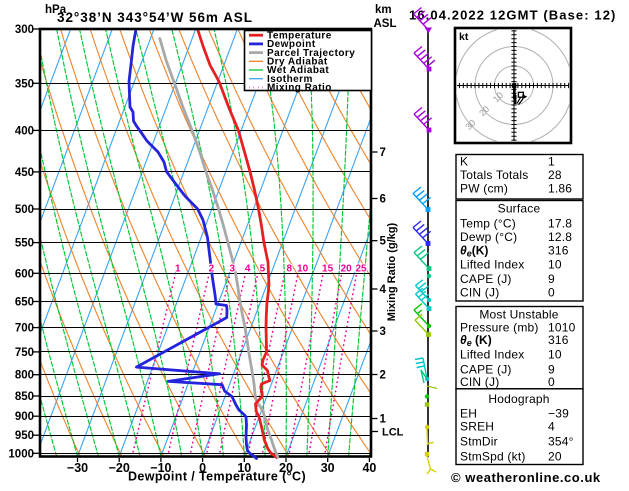 This screenshot has height=491, width=629. I want to click on svg-text: StmSpd (kt), so click(493, 457).